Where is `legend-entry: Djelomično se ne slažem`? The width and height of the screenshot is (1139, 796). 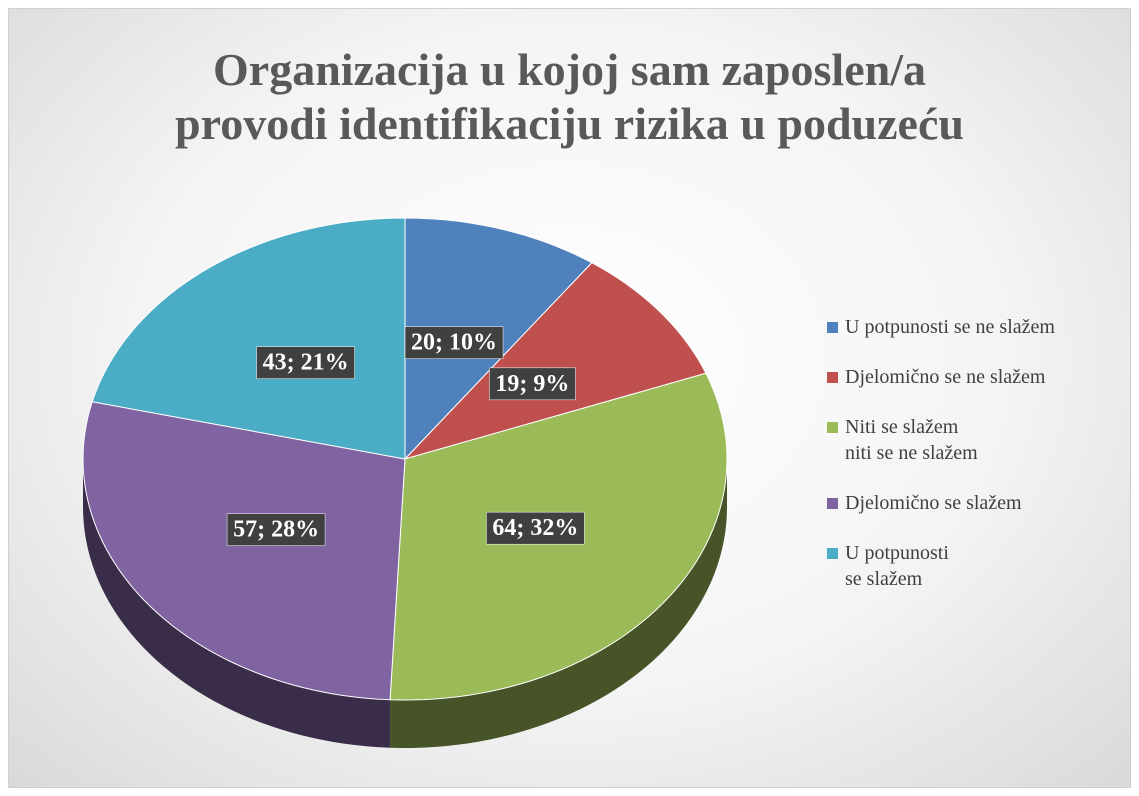 legend-entry: Djelomično se ne slažem is located at coordinates (977, 377).